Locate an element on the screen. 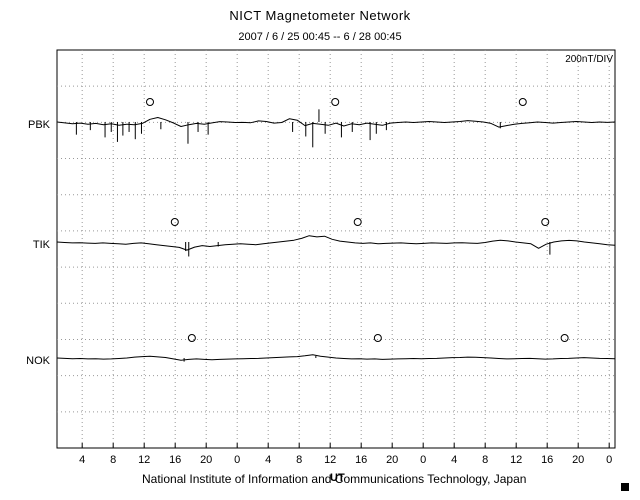 The image size is (640, 500). station-label-PBK: PBK is located at coordinates (39, 125).